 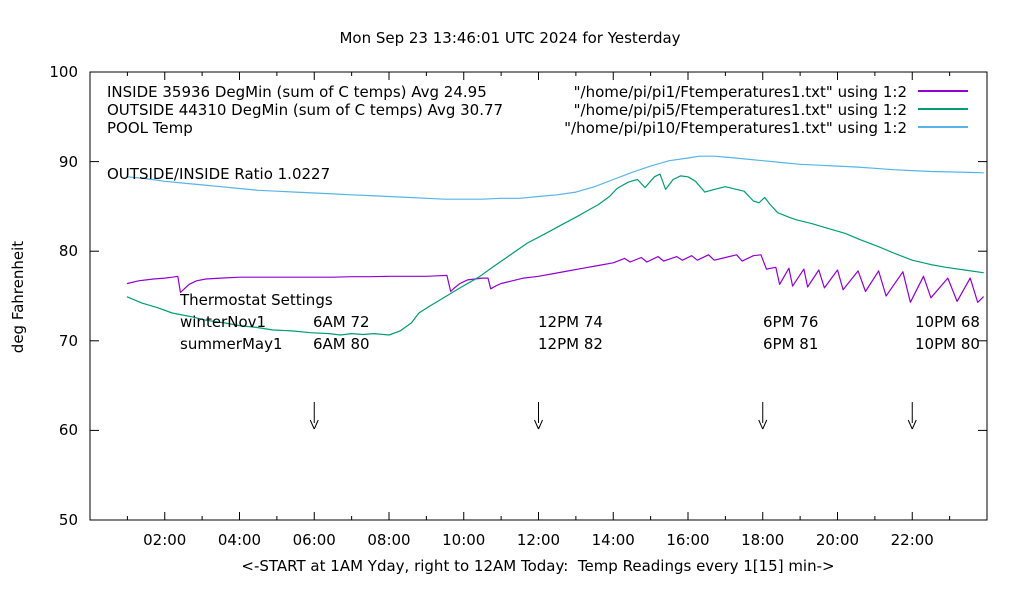 I want to click on y-tick-label: 90, so click(x=68, y=161).